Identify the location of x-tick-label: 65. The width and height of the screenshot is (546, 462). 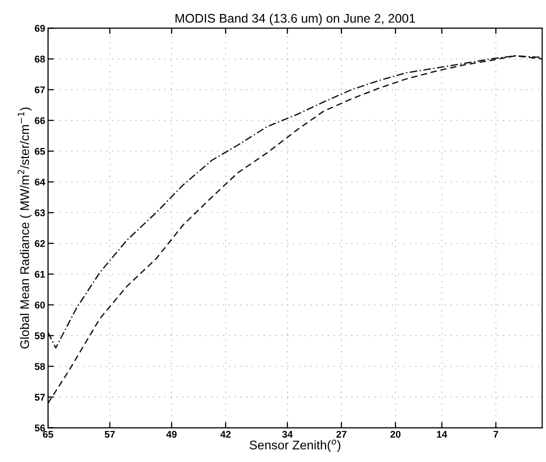
(48, 434).